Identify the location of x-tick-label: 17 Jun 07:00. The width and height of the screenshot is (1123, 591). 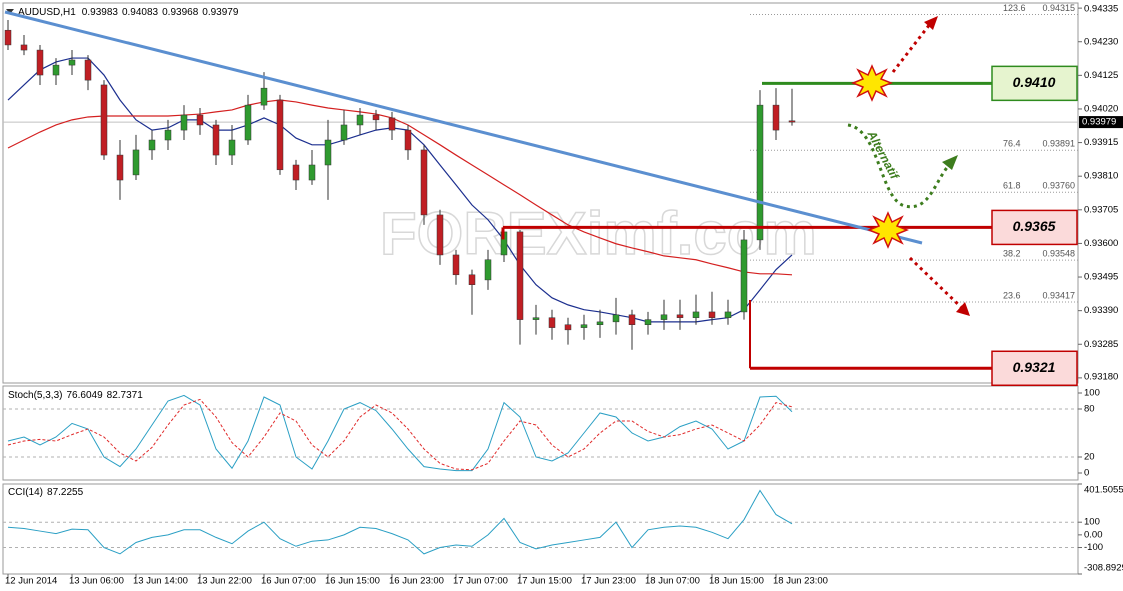
(480, 581).